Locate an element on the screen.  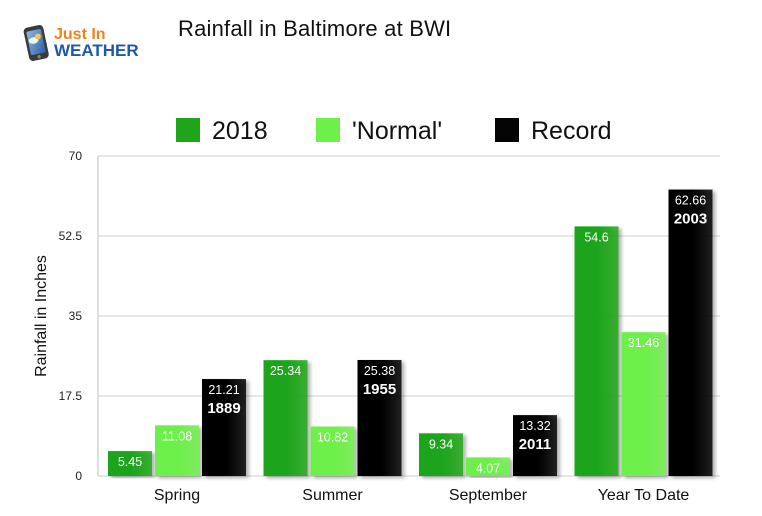
logo-text-line2: WEATHER is located at coordinates (96, 50).